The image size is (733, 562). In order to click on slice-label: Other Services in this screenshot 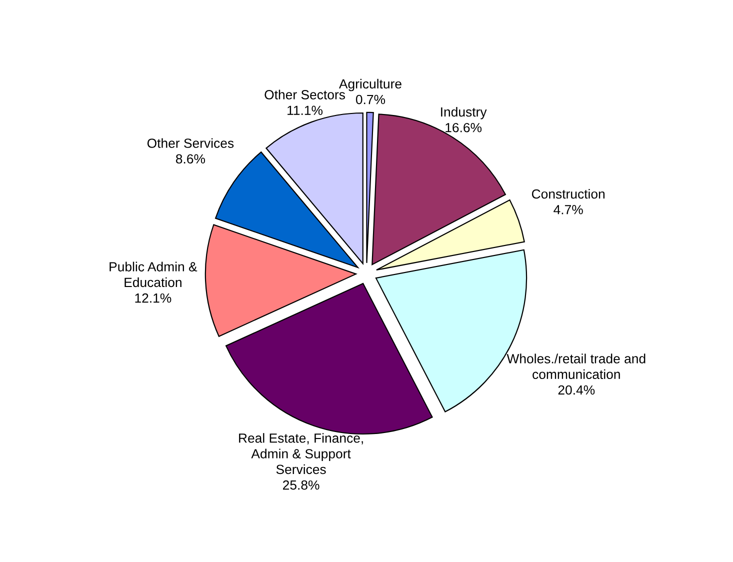, I will do `click(190, 143)`.